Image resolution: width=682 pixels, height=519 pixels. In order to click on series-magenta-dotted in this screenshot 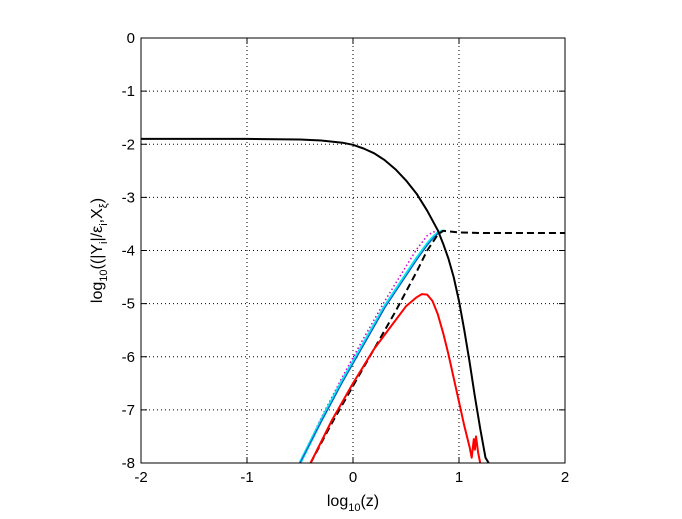, I will do `click(371, 346)`.